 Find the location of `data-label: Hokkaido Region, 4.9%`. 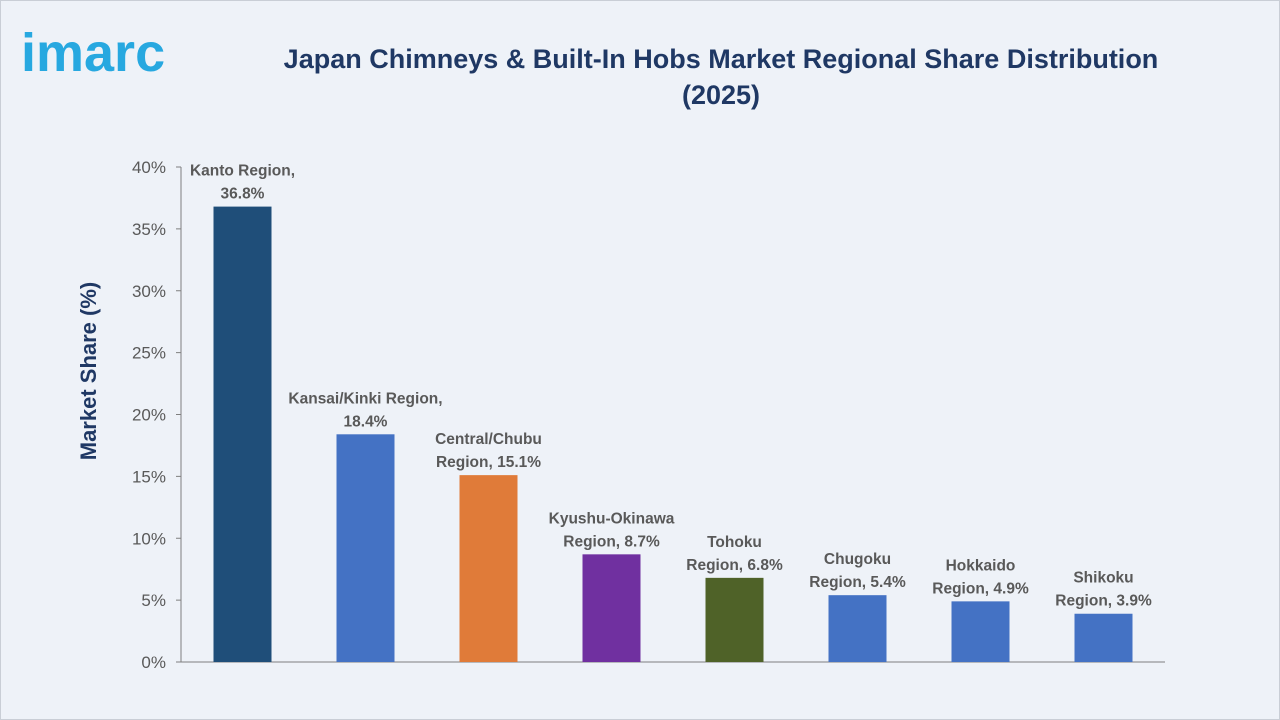

data-label: Hokkaido Region, 4.9% is located at coordinates (980, 577).